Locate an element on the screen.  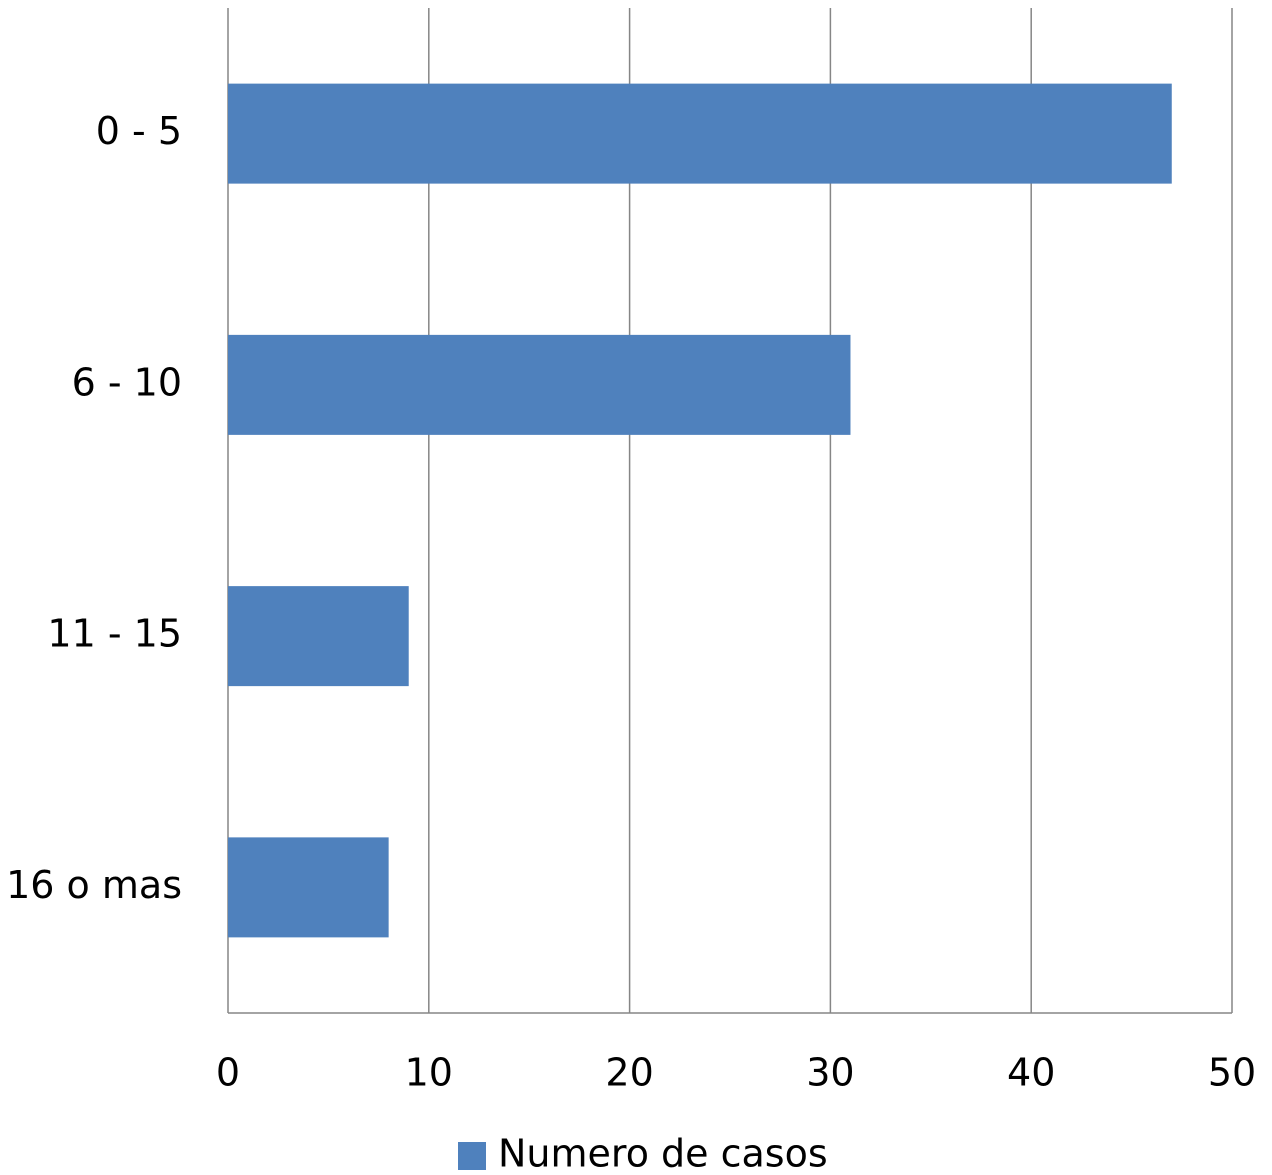
x-tick-label: 10 is located at coordinates (429, 1073).